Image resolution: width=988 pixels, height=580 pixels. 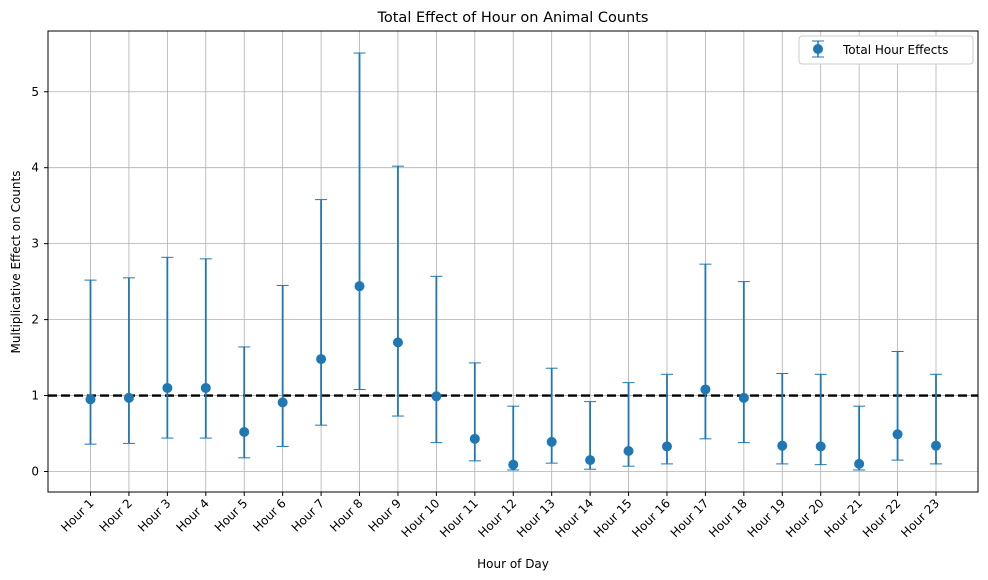 I want to click on x-tick-label: Hour 23, so click(x=920, y=518).